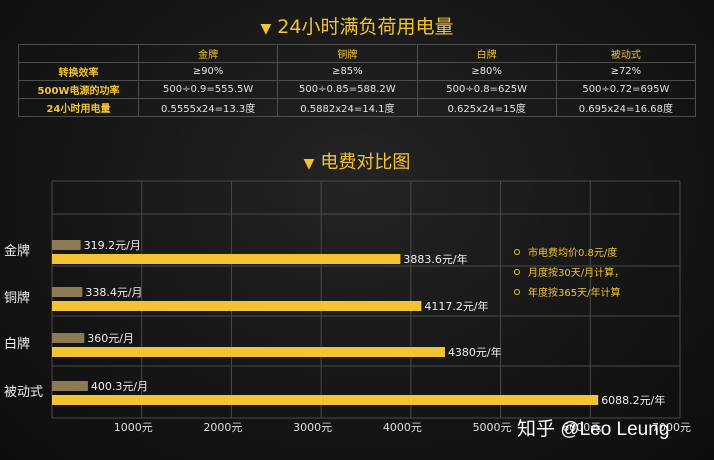  Describe the element at coordinates (113, 292) in the screenshot. I see `data-label-monthly: 338.4元/月` at that location.